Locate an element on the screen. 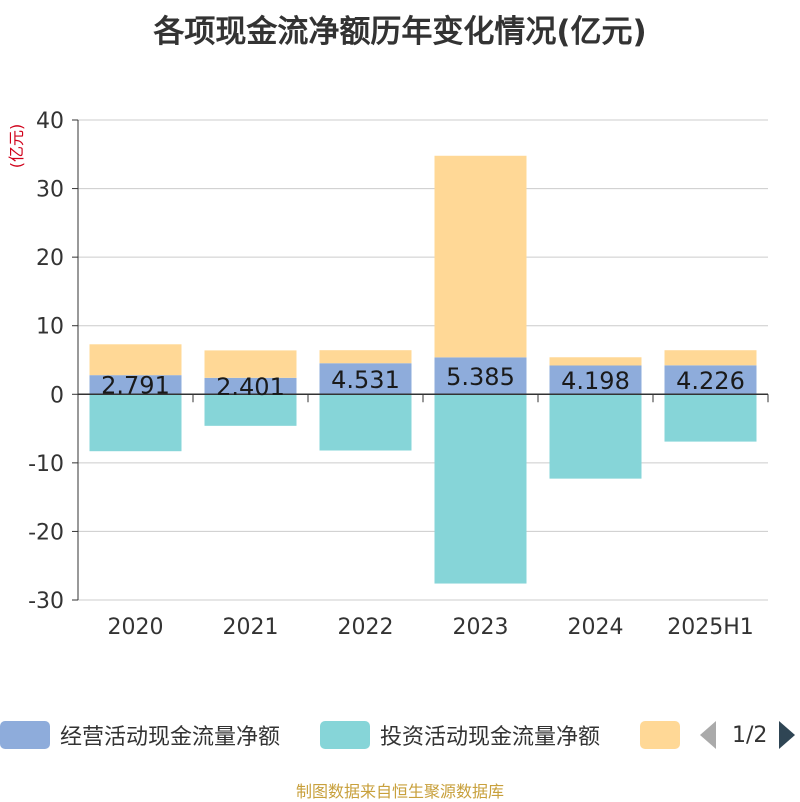  data-label: 4.531 is located at coordinates (365, 380).